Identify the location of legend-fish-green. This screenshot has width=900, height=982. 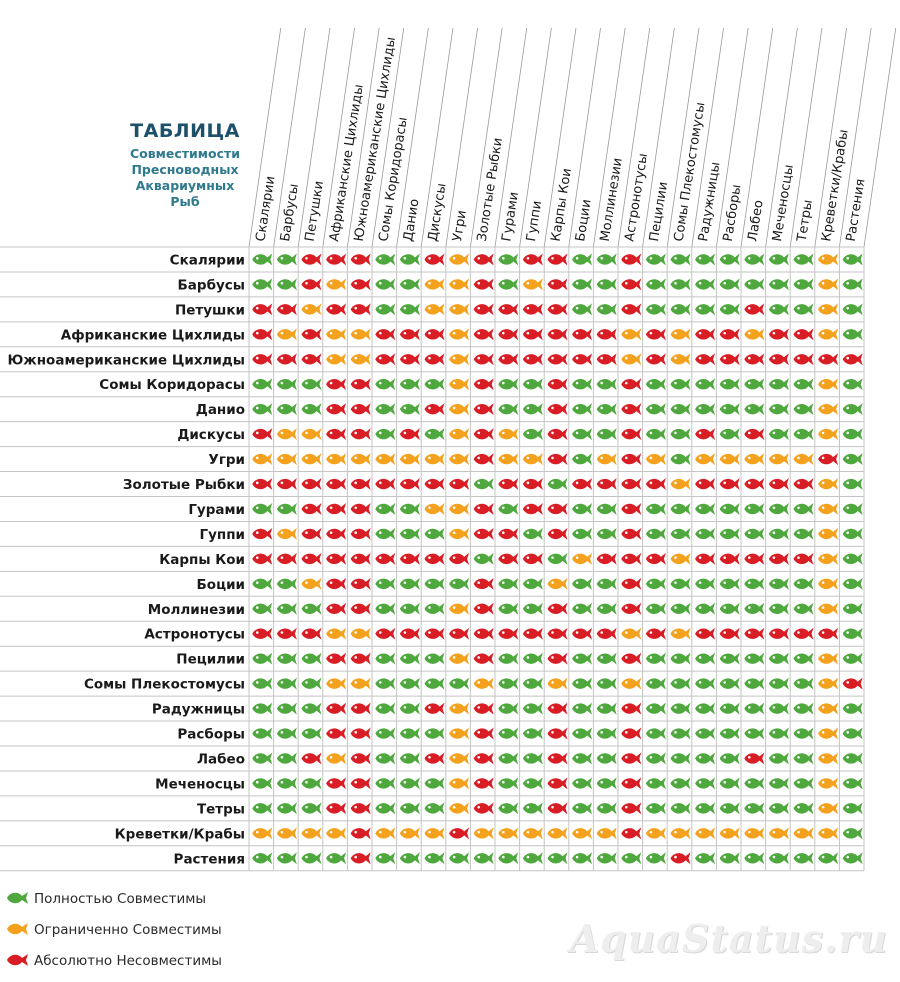
(17, 898).